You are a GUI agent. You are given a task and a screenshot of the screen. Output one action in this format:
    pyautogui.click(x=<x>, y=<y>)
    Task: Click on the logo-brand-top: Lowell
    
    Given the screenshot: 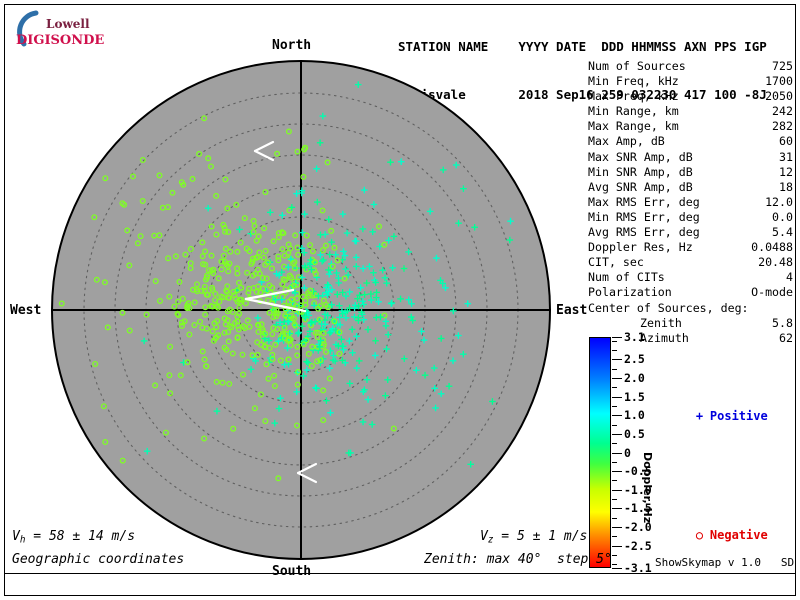 What is the action you would take?
    pyautogui.click(x=68, y=24)
    